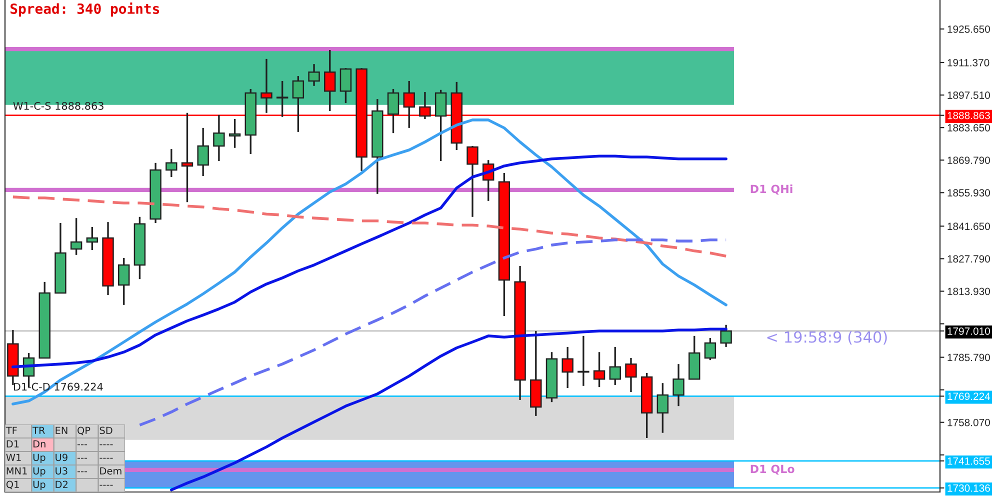 The image size is (1000, 500). What do you see at coordinates (13, 457) in the screenshot?
I see `text: W1` at bounding box center [13, 457].